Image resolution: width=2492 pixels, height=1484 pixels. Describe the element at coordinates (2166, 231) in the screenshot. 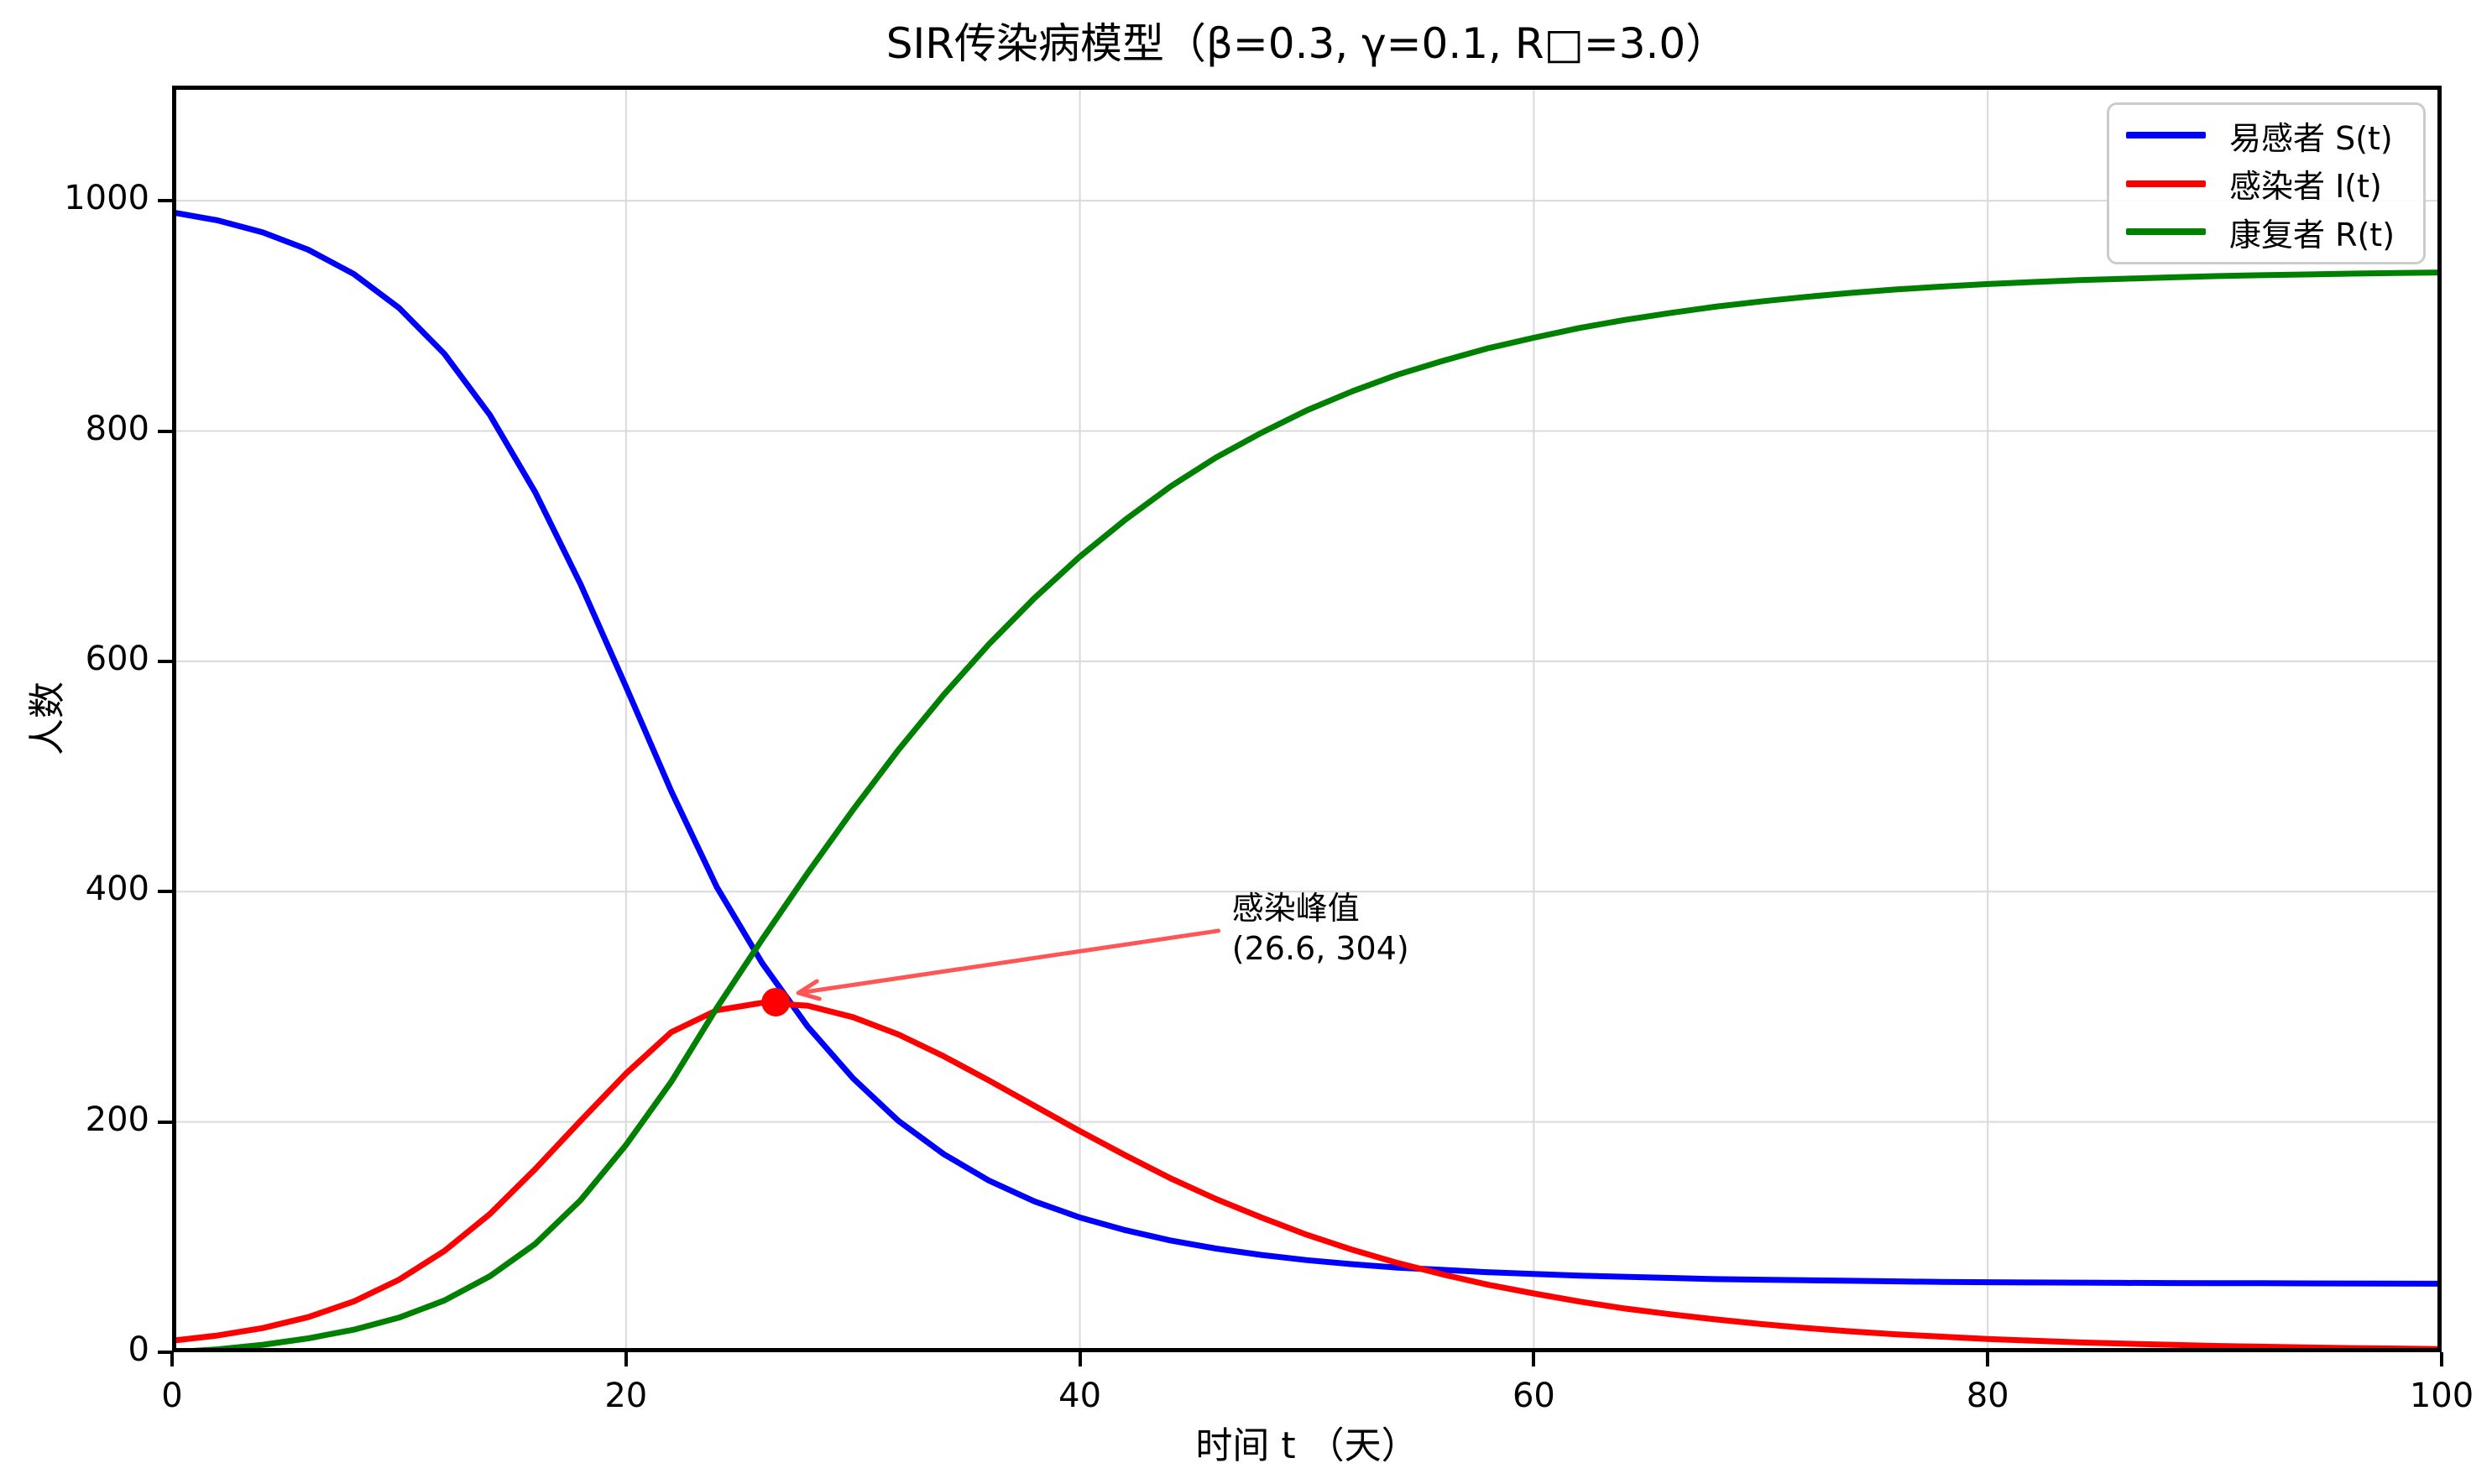

I see `legend-line-sample-recovered` at that location.